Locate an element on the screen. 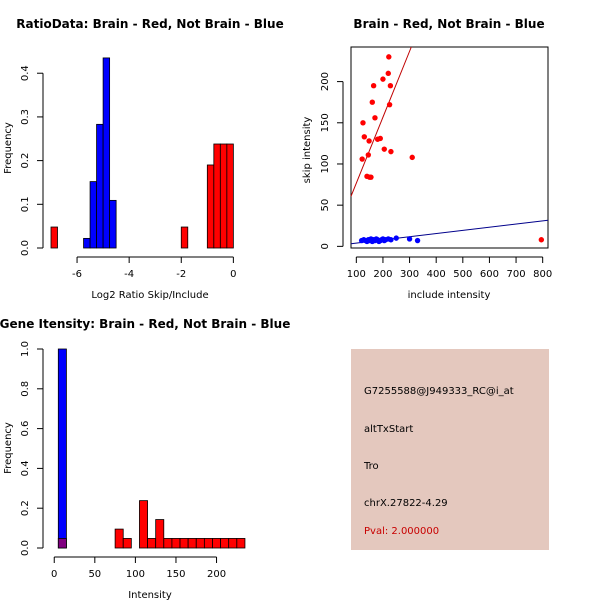 The image size is (600, 600). scatter-x-tick-label: 100 is located at coordinates (356, 274).